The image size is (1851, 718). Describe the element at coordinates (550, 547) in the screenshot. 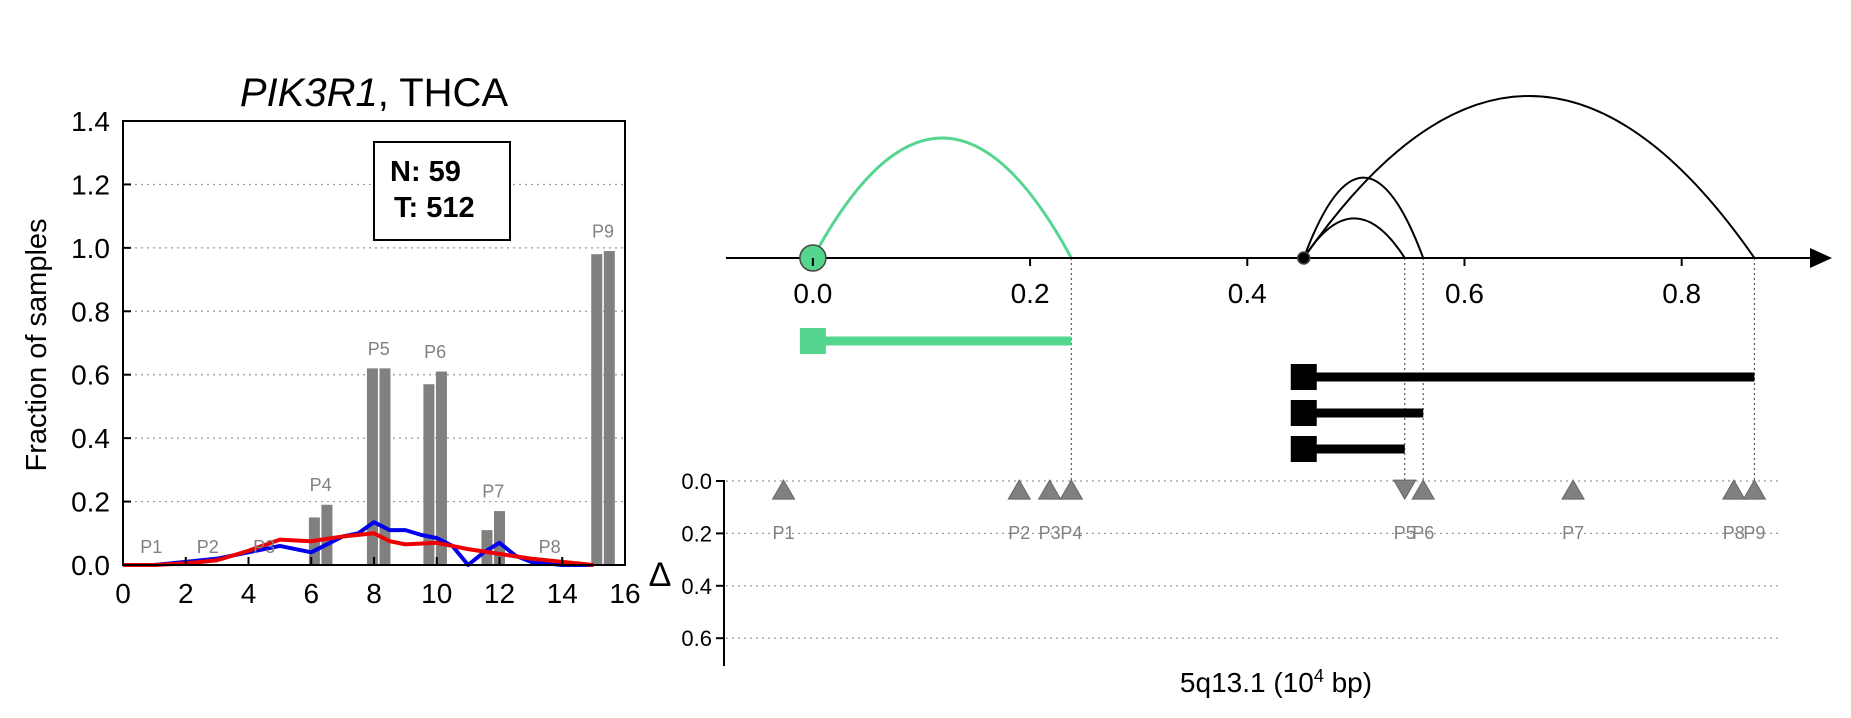

I see `bar-label: P8` at that location.